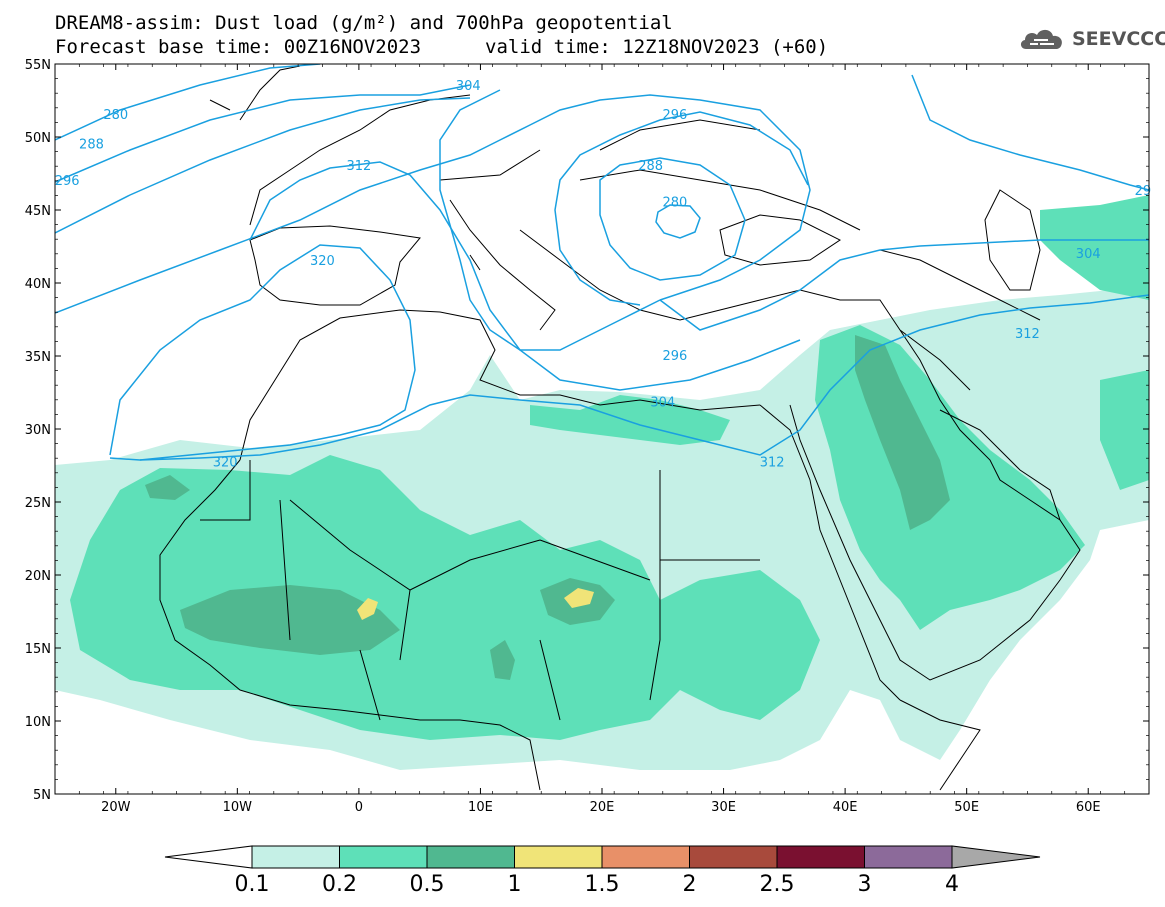 This screenshot has height=907, width=1165. I want to click on seevccc-logo: SEEVCCC, so click(1091, 39).